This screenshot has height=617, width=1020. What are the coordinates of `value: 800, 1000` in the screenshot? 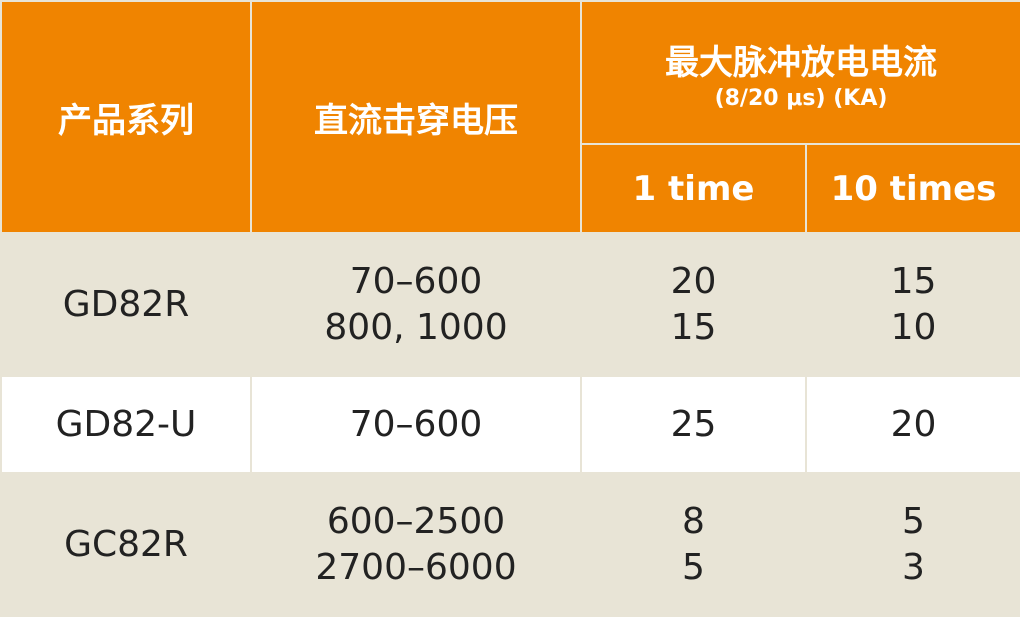 It's located at (416, 327).